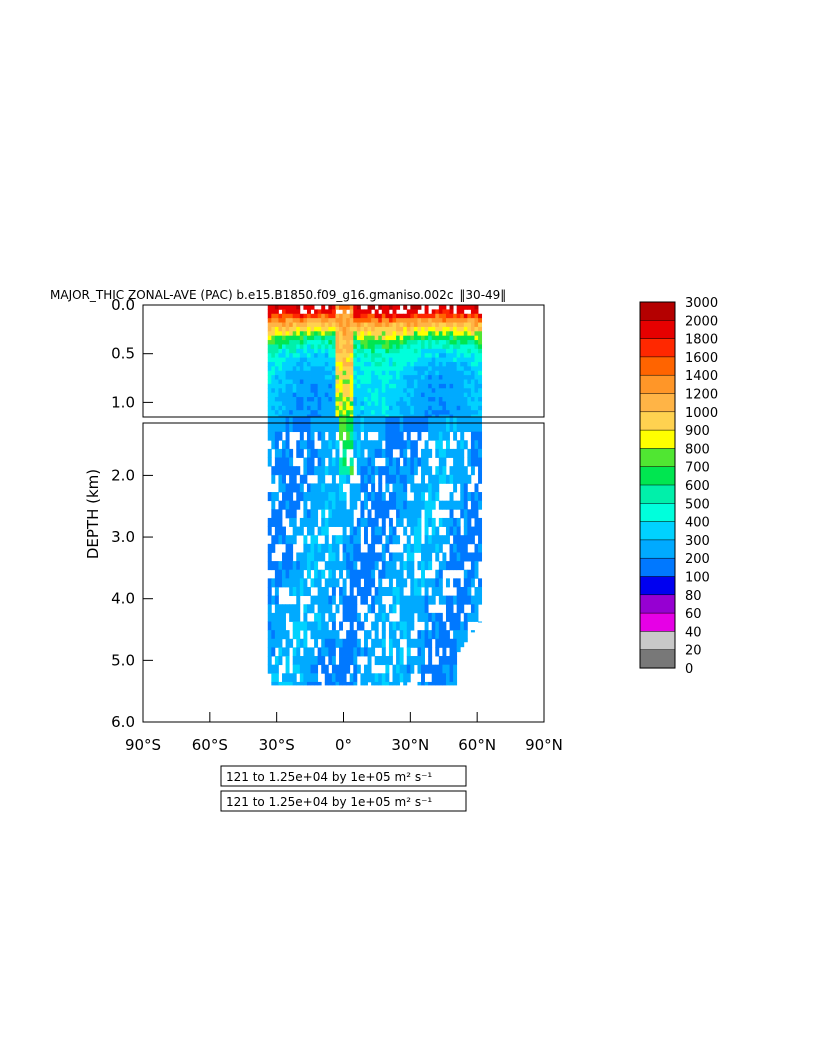 This screenshot has height=1055, width=818. Describe the element at coordinates (657, 494) in the screenshot. I see `colorbar-swatch` at that location.